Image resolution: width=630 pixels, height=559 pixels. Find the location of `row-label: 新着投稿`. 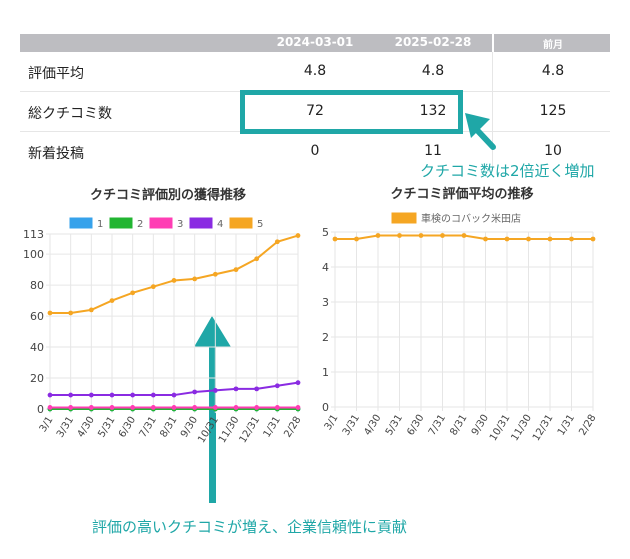

row-label: 新着投稿 is located at coordinates (56, 154).